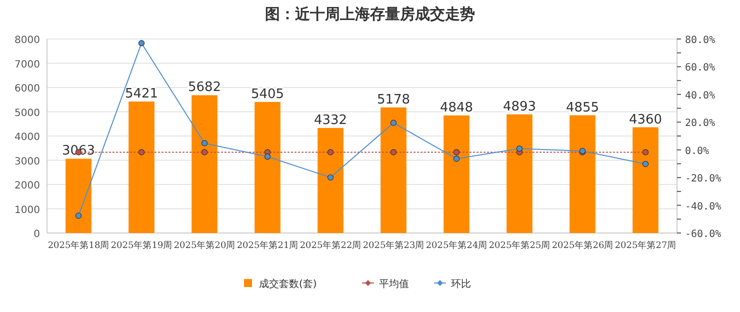 This screenshot has height=312, width=740. What do you see at coordinates (645, 120) in the screenshot?
I see `data-label: 4360` at bounding box center [645, 120].